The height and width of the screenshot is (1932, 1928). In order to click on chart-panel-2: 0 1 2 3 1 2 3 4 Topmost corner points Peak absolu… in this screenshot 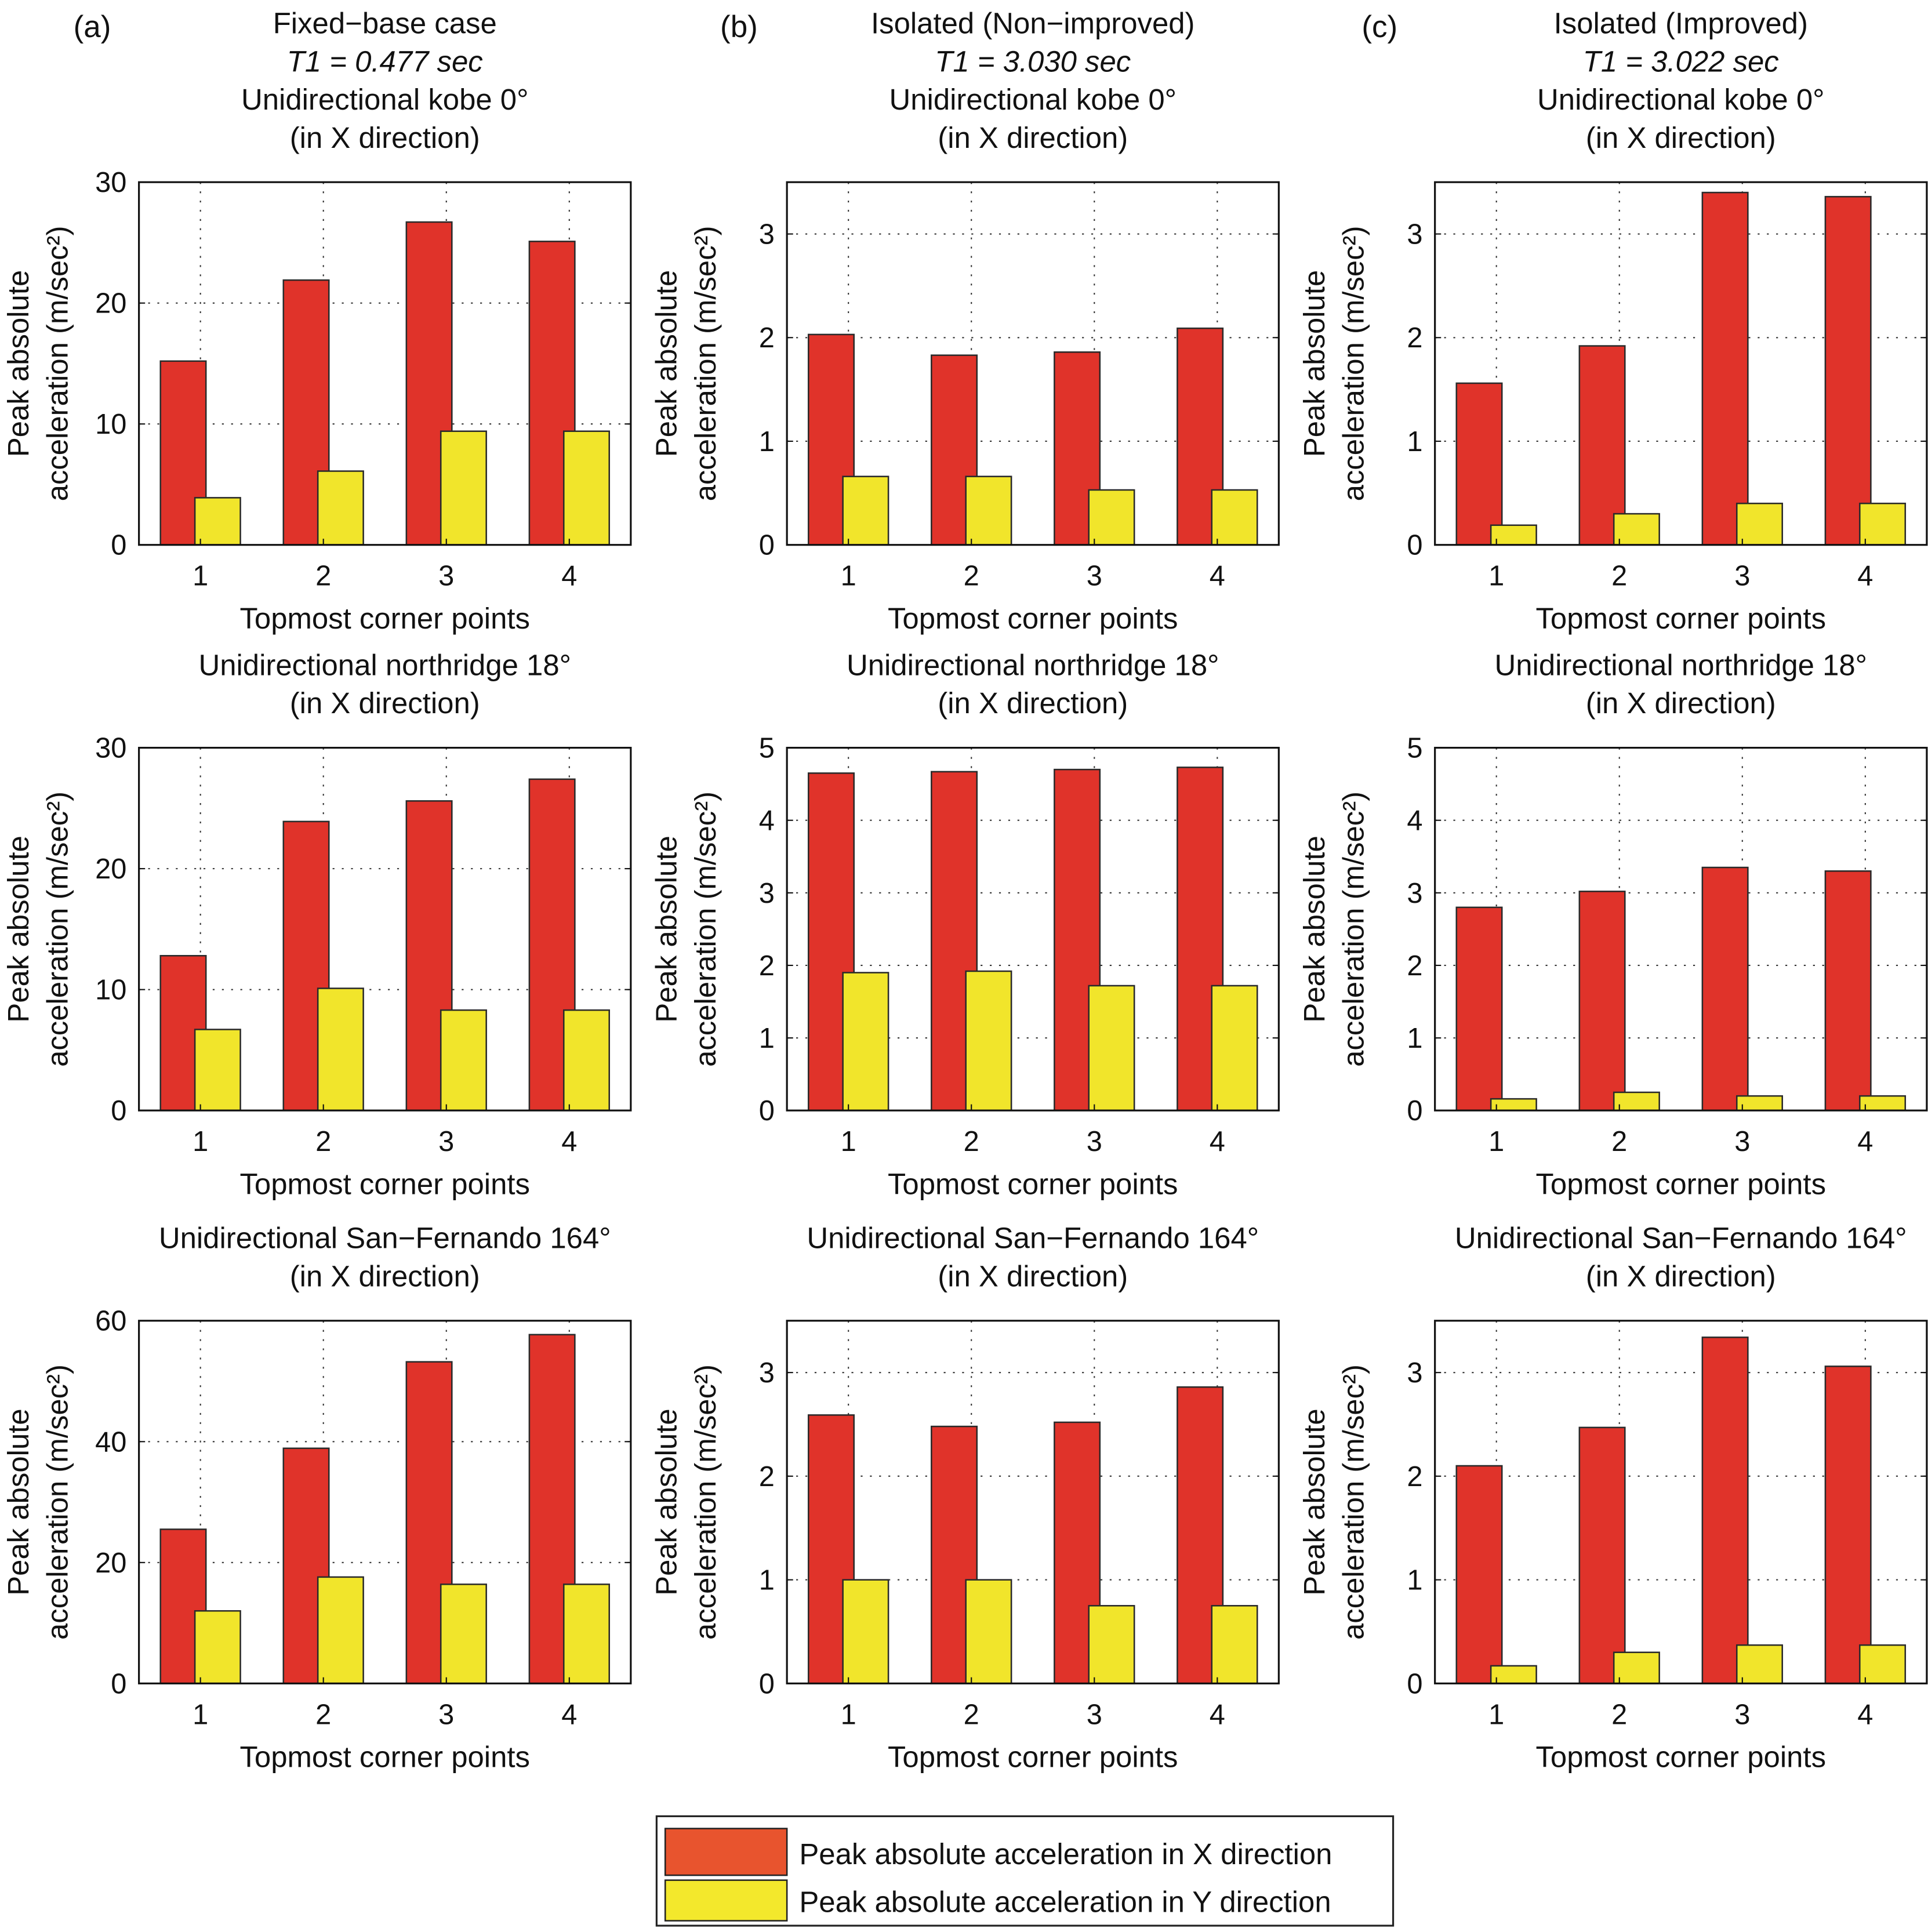, I will do `click(964, 321)`.